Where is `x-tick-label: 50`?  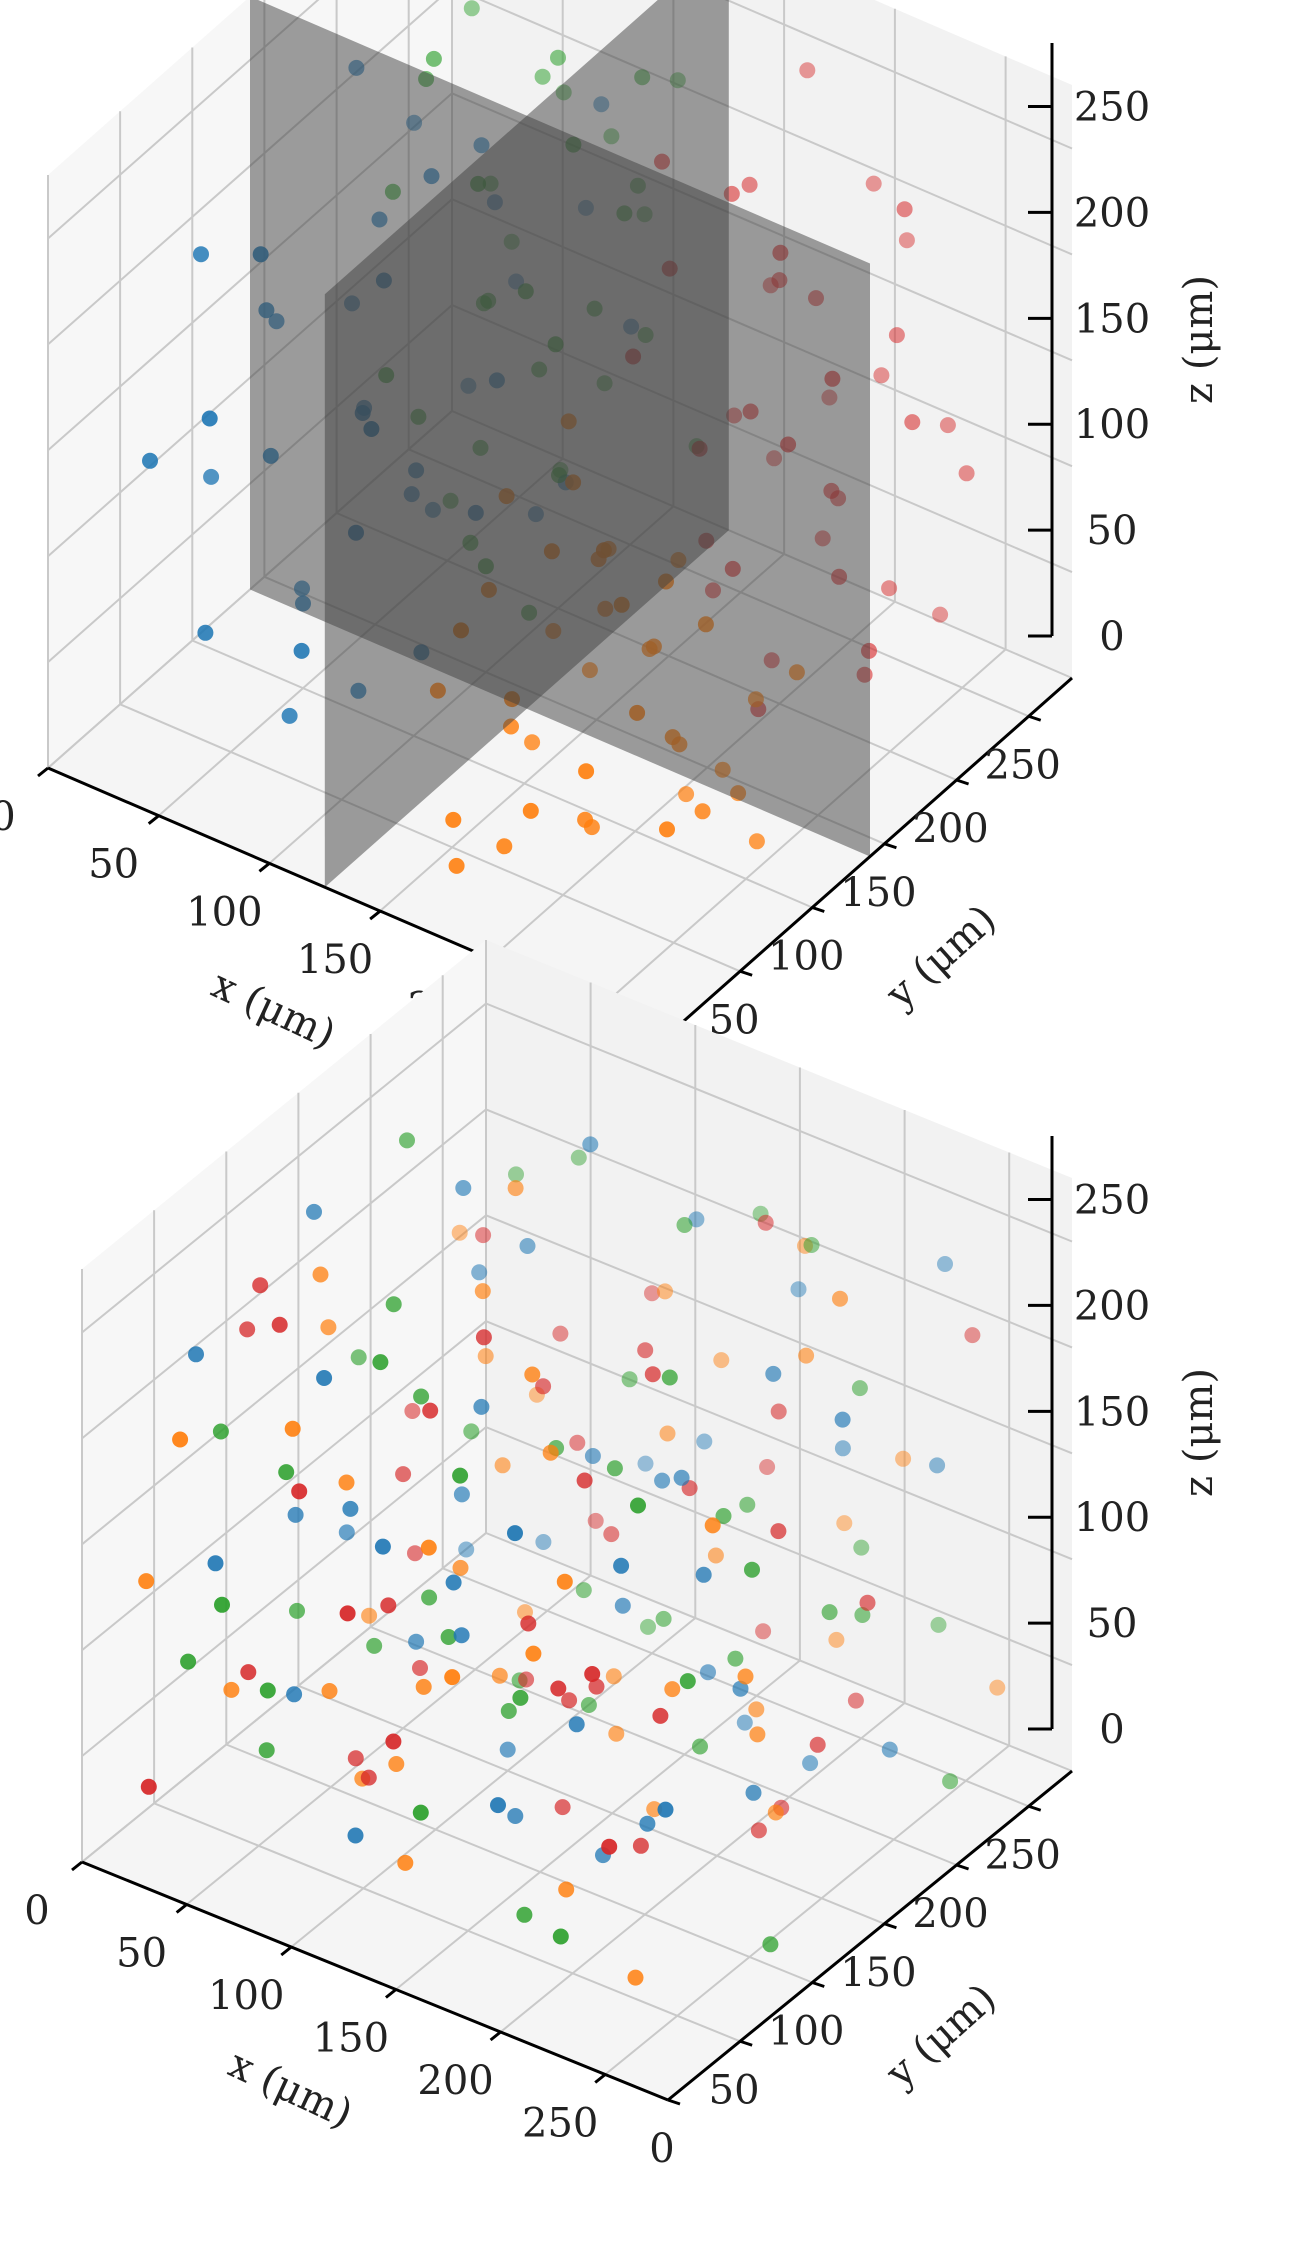 x-tick-label: 50 is located at coordinates (141, 1954).